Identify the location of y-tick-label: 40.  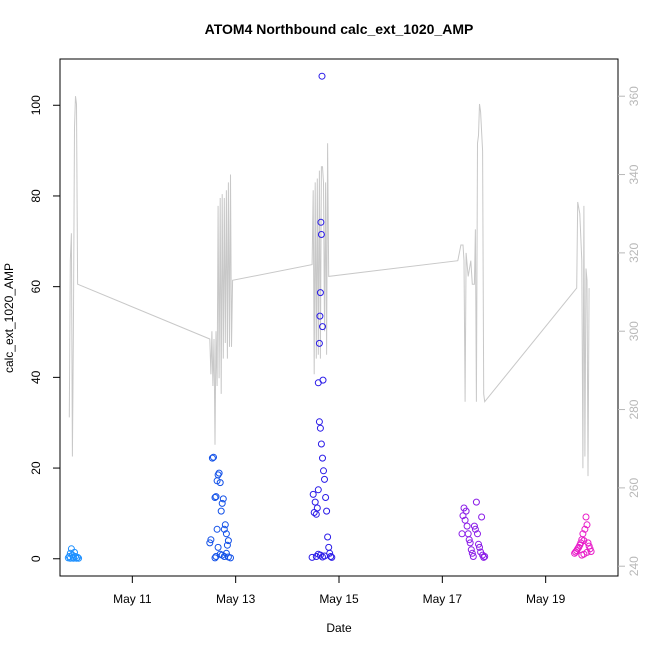
(36, 377).